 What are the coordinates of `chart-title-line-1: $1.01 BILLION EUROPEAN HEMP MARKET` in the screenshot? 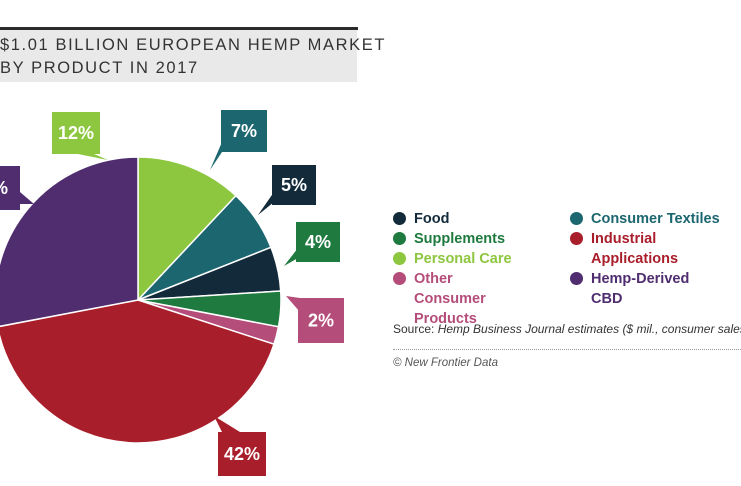 It's located at (193, 45).